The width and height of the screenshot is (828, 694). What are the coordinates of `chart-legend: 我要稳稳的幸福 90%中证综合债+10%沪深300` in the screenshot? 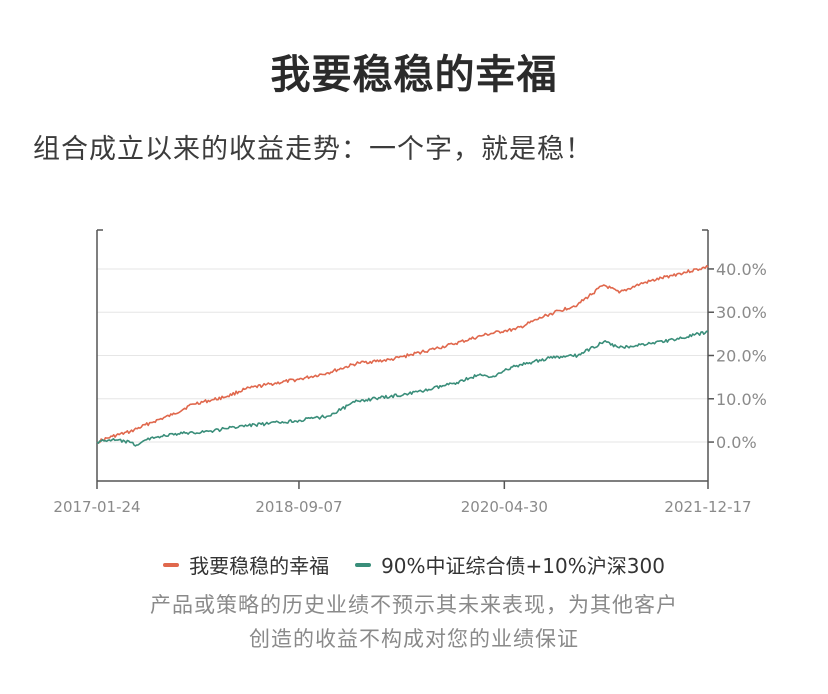 It's located at (414, 564).